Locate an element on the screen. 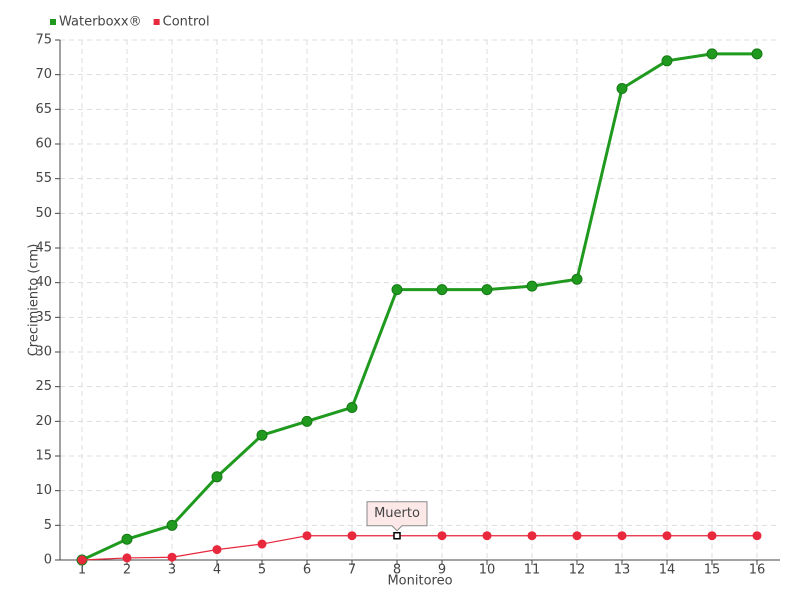  y-tick-label: 50 is located at coordinates (43, 213).